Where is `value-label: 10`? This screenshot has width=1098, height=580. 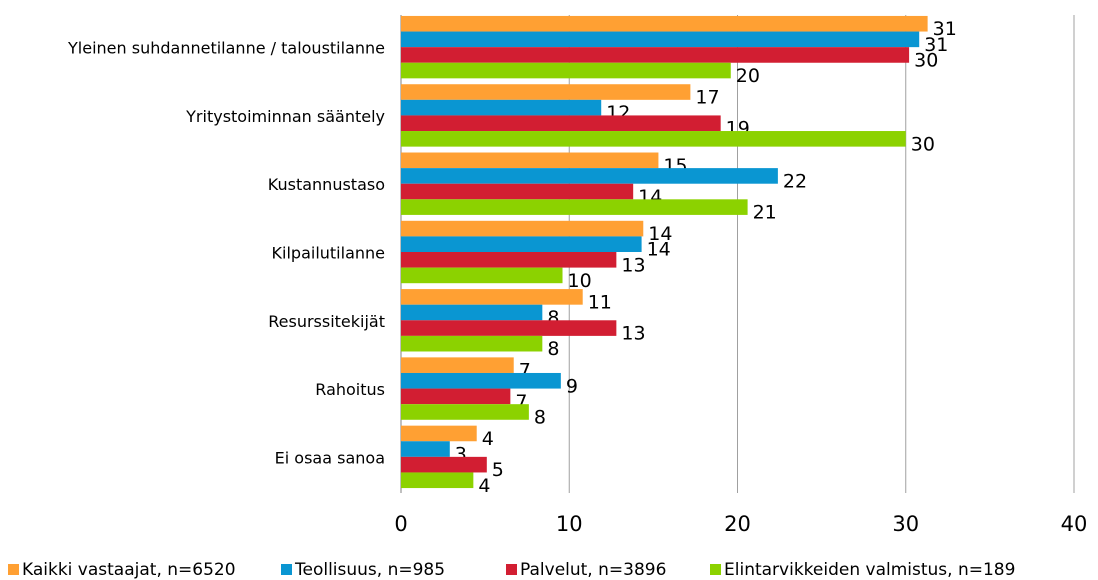 value-label: 10 is located at coordinates (580, 281).